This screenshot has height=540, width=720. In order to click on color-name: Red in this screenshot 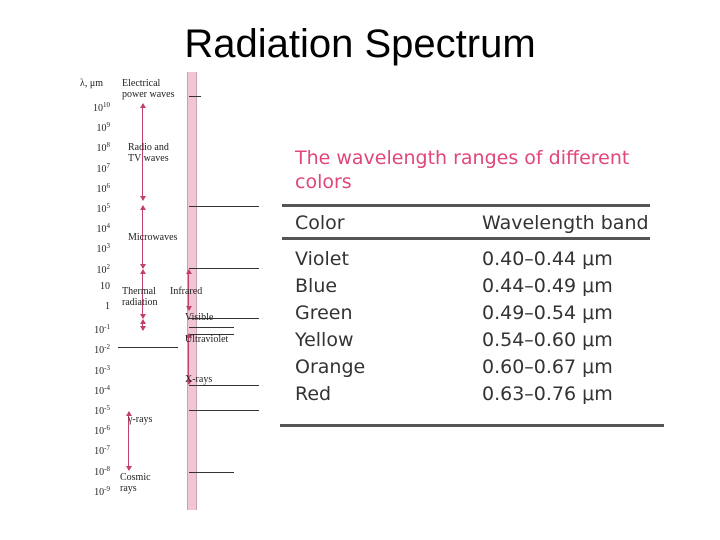, I will do `click(313, 394)`.